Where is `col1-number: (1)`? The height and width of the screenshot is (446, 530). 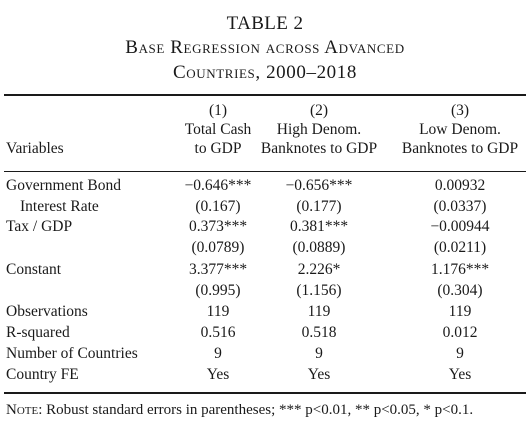
col1-number: (1) is located at coordinates (218, 110).